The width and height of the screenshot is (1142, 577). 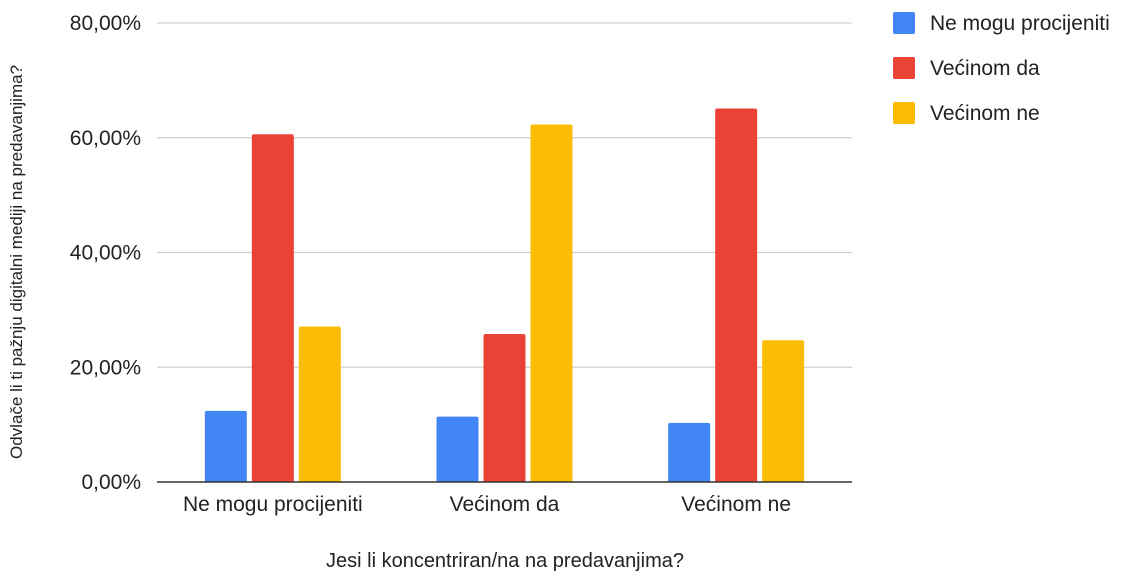 I want to click on x-tick-label: Većinom ne, so click(x=736, y=504).